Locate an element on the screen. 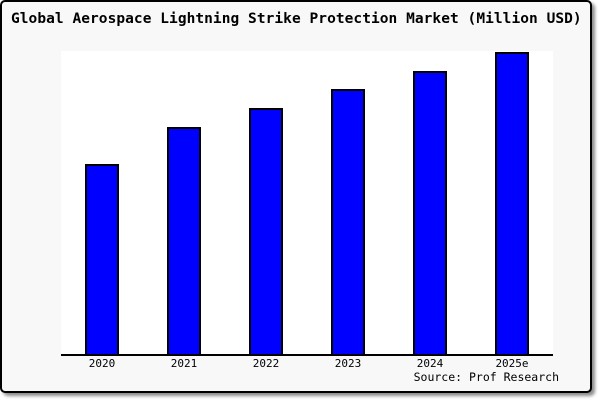 The image size is (600, 400). x-tick-label: 2024 is located at coordinates (430, 363).